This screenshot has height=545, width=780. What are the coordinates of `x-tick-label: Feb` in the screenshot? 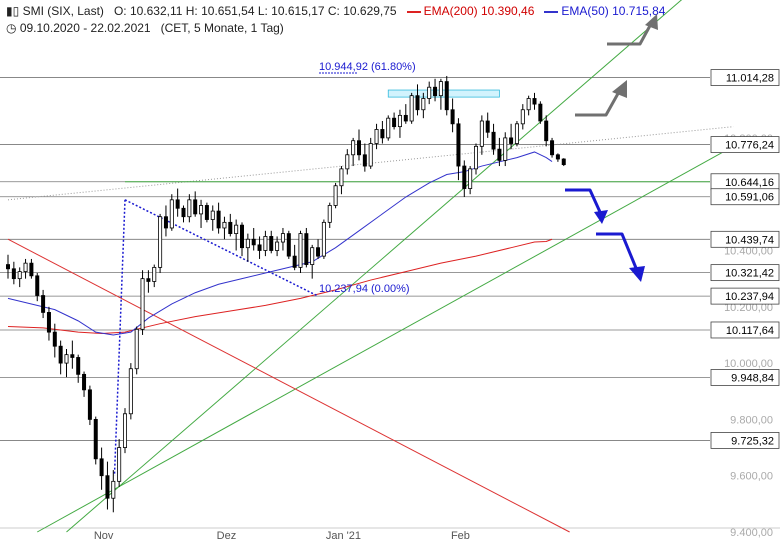 It's located at (460, 536).